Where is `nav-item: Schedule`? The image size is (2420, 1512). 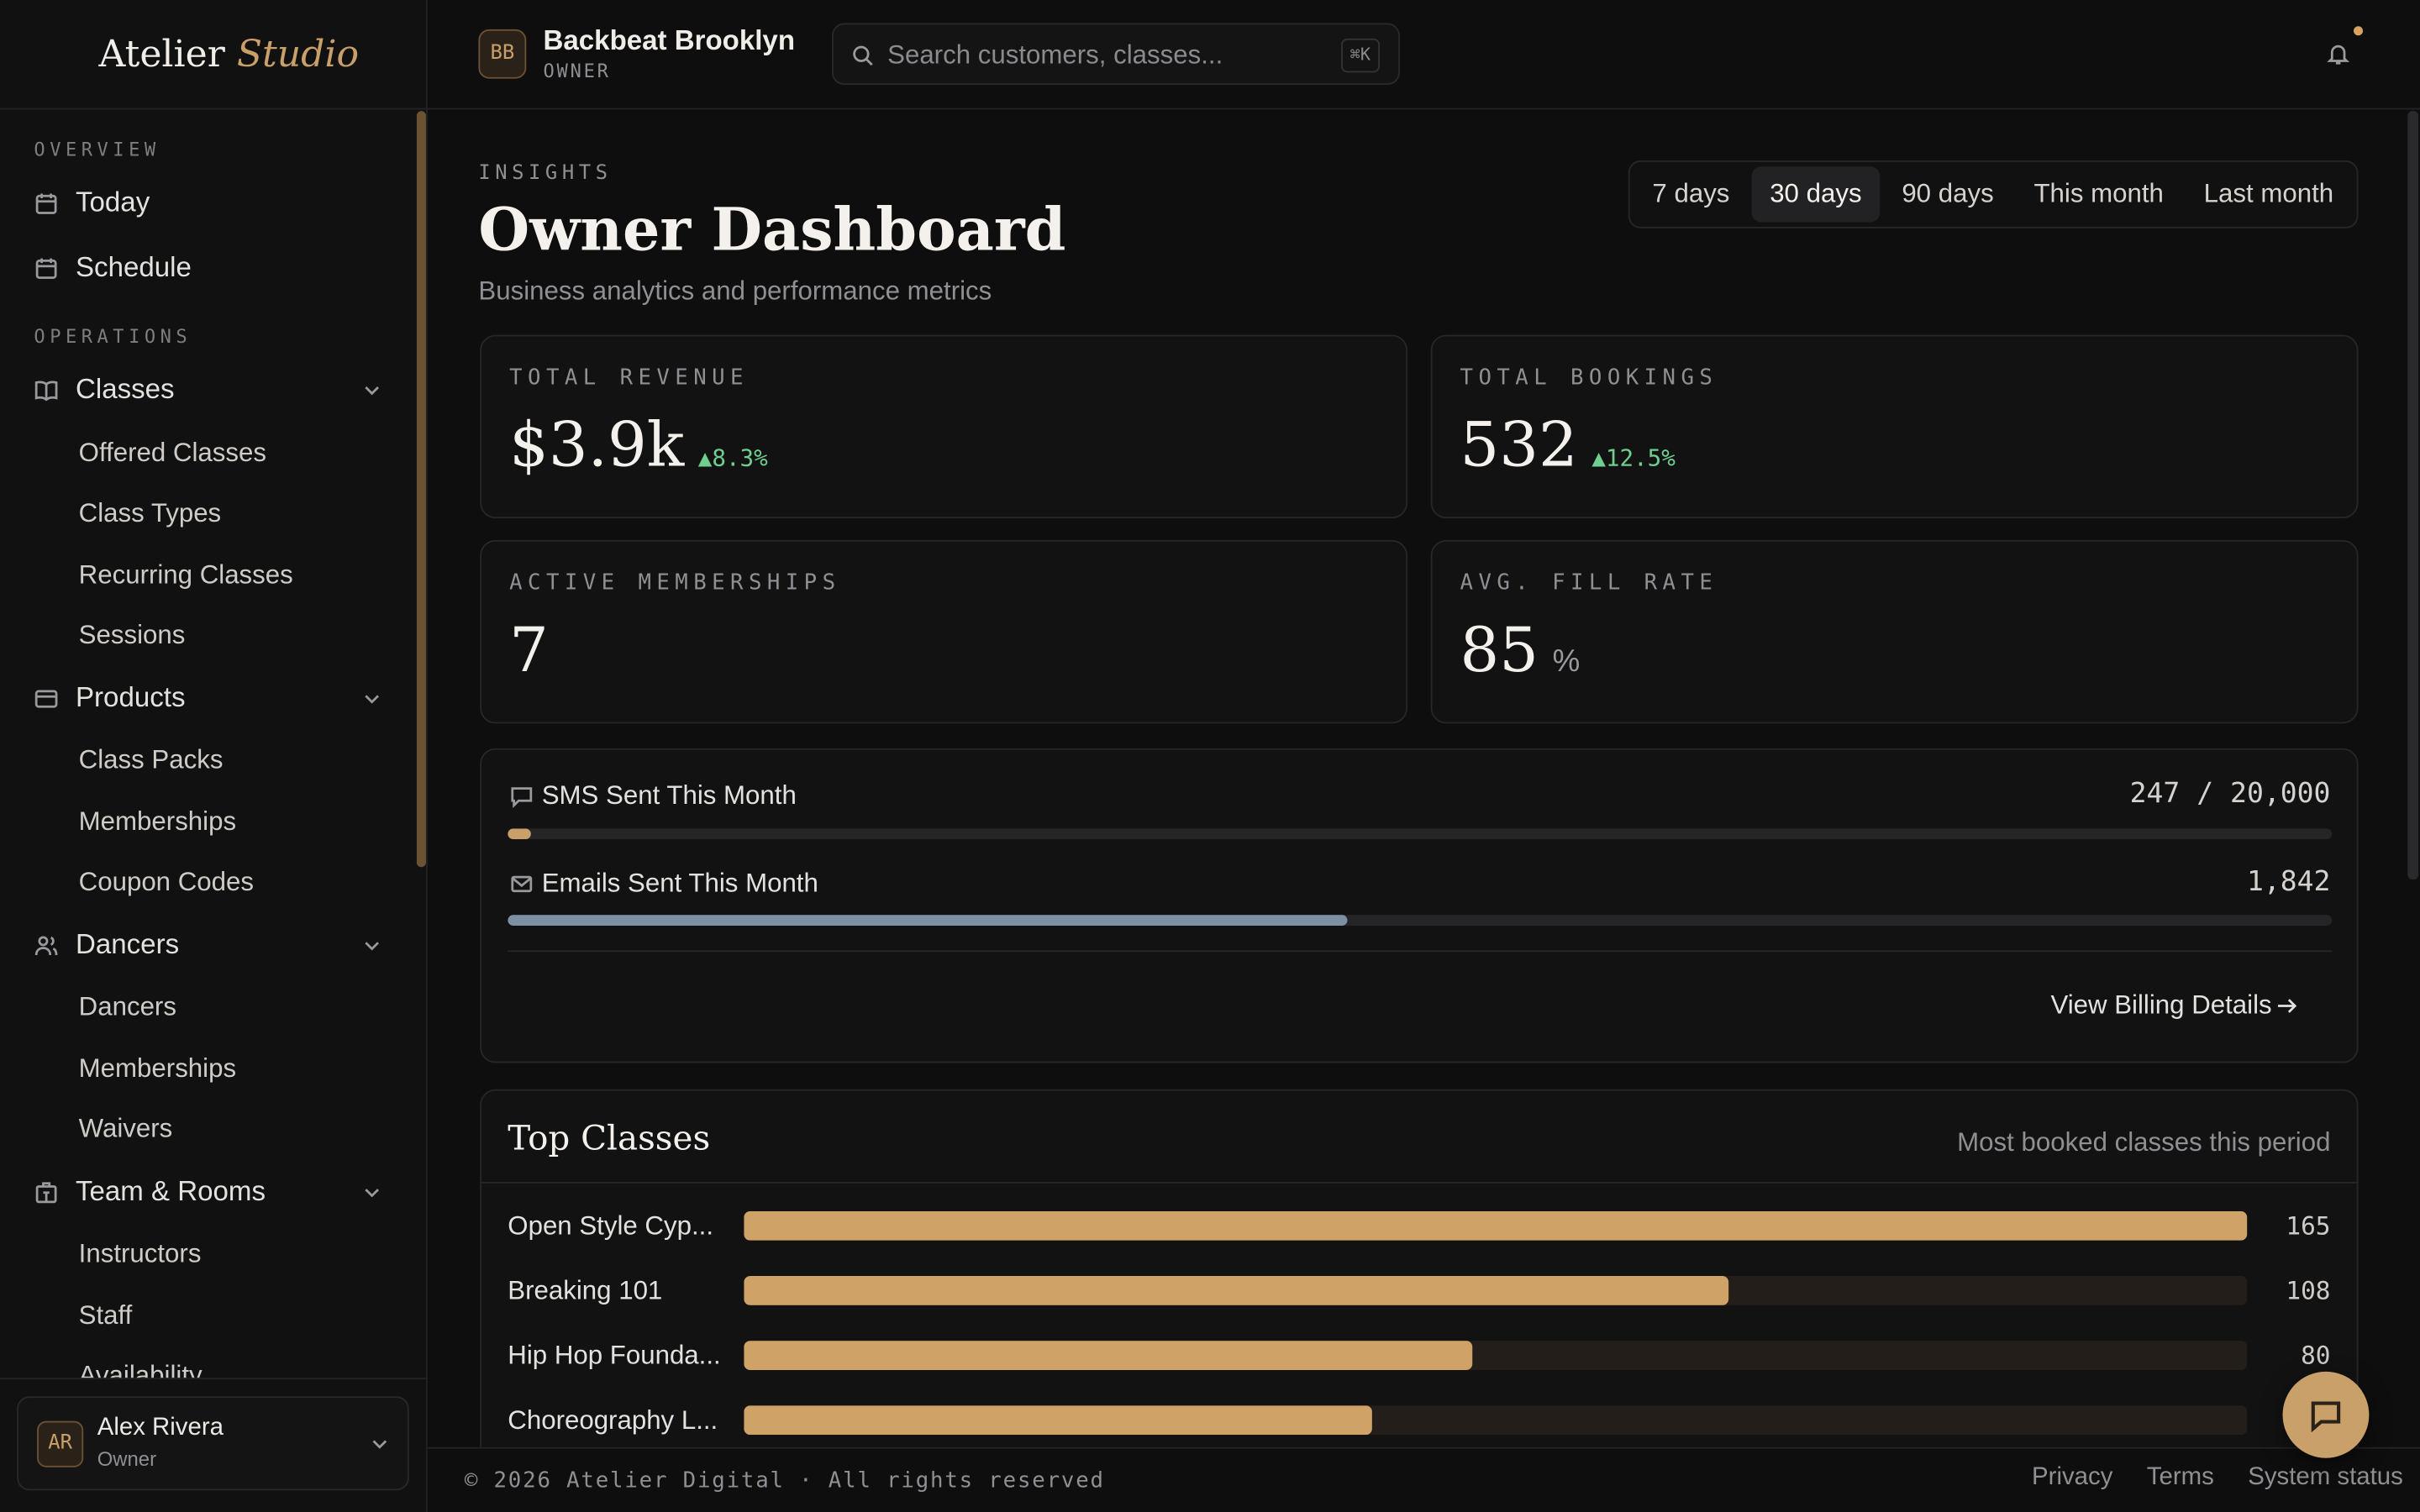 nav-item: Schedule is located at coordinates (134, 267).